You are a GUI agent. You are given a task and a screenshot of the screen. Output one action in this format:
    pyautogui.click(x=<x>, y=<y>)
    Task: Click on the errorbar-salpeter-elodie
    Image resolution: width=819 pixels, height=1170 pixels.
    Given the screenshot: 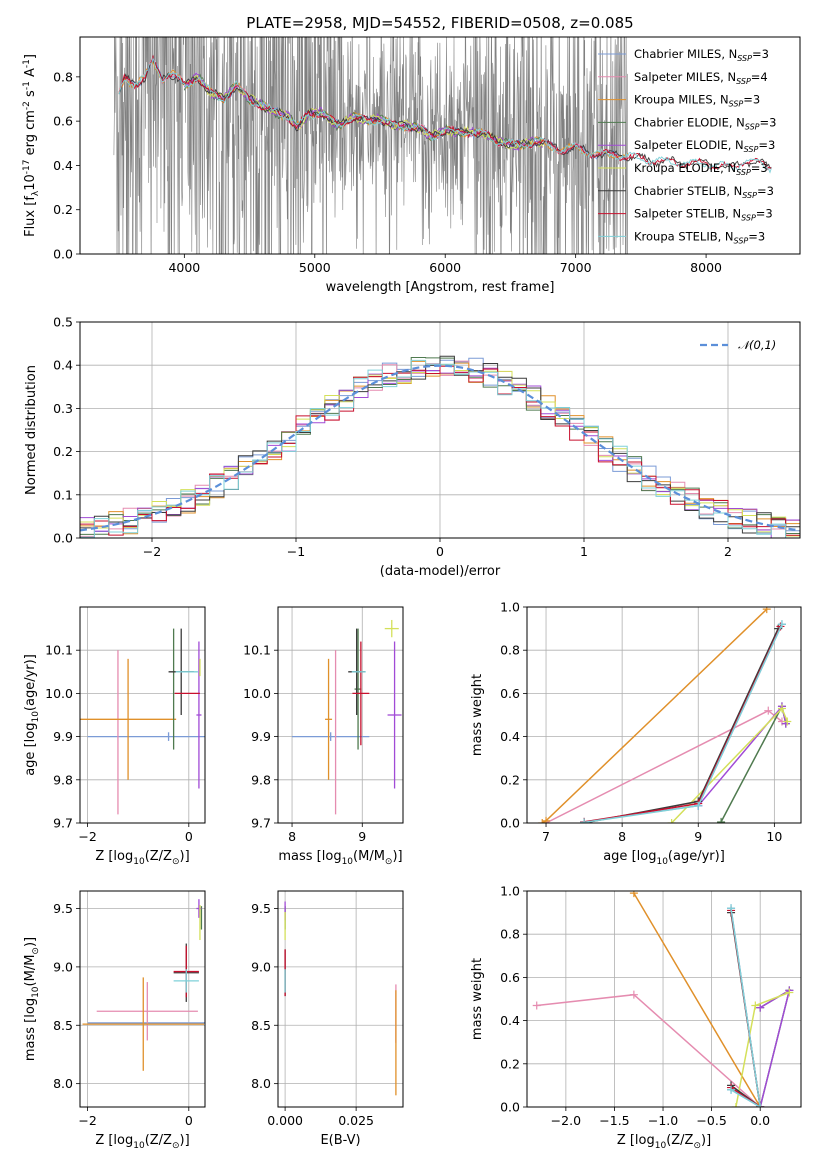 What is the action you would take?
    pyautogui.click(x=394, y=715)
    